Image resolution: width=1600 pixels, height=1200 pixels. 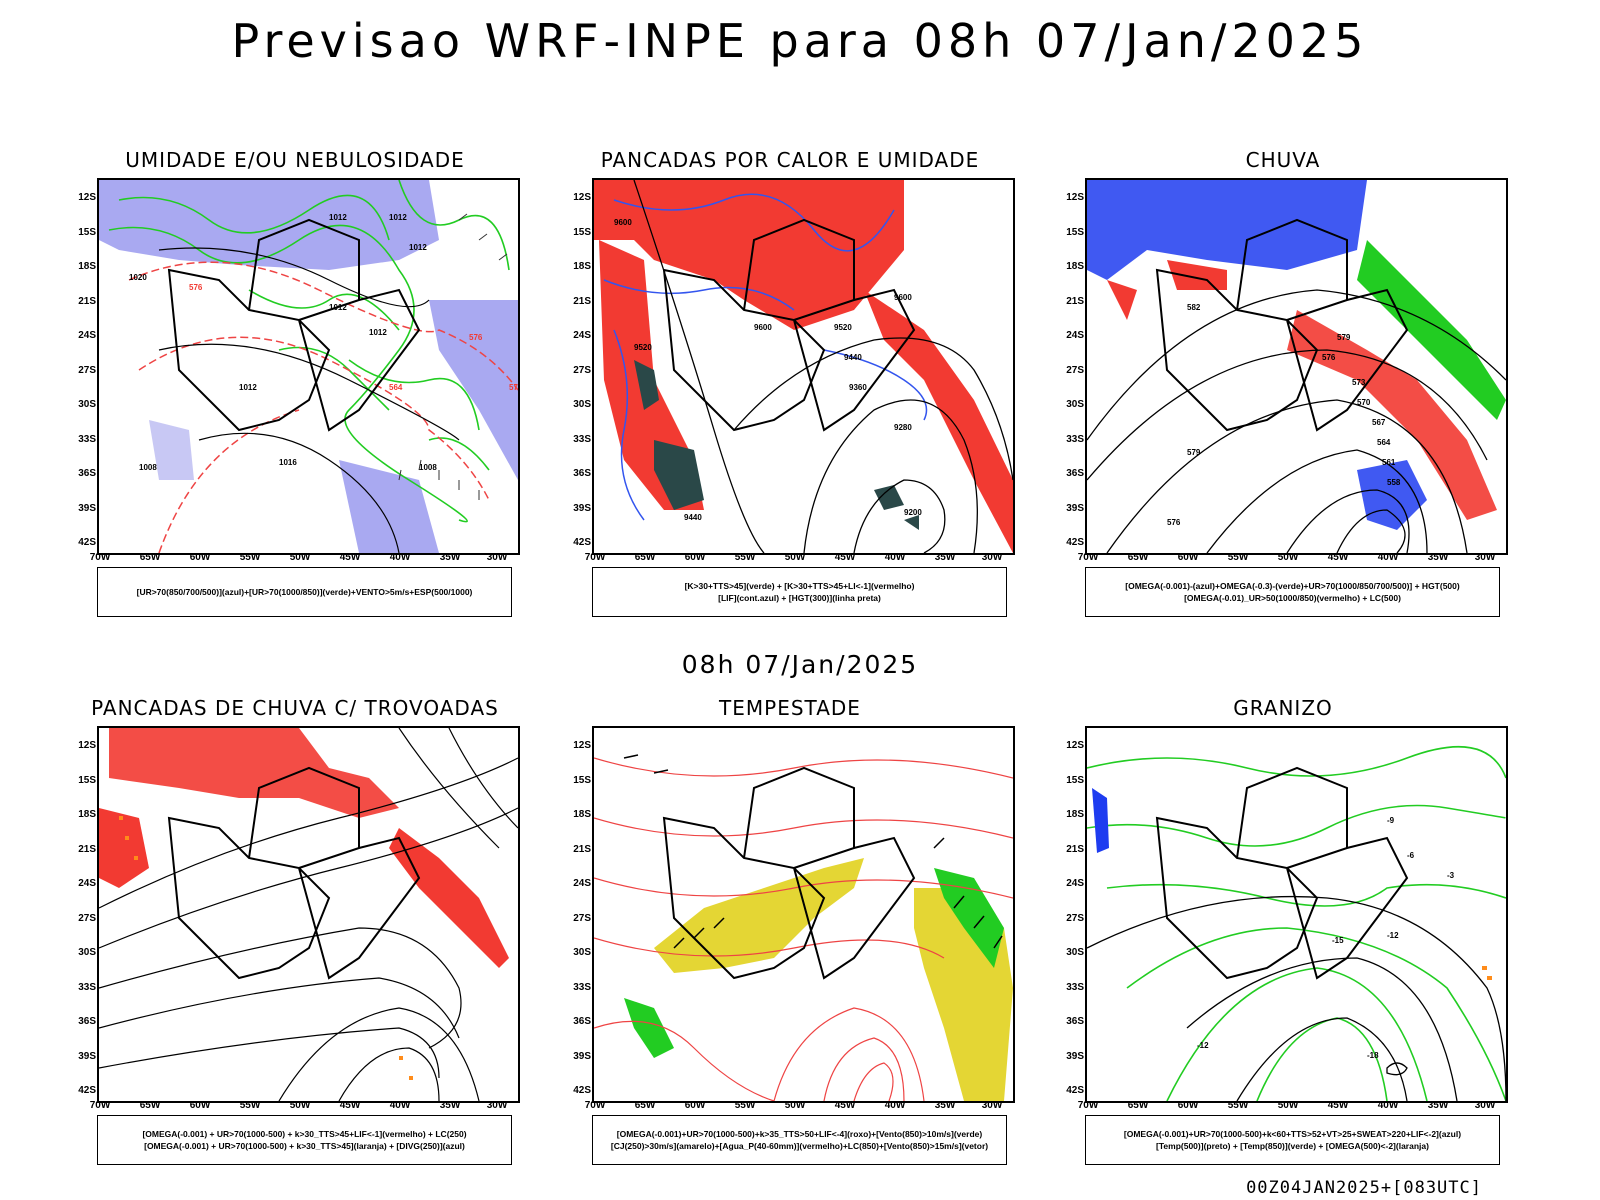 What do you see at coordinates (1283, 708) in the screenshot?
I see `panel-title: GRANIZO` at bounding box center [1283, 708].